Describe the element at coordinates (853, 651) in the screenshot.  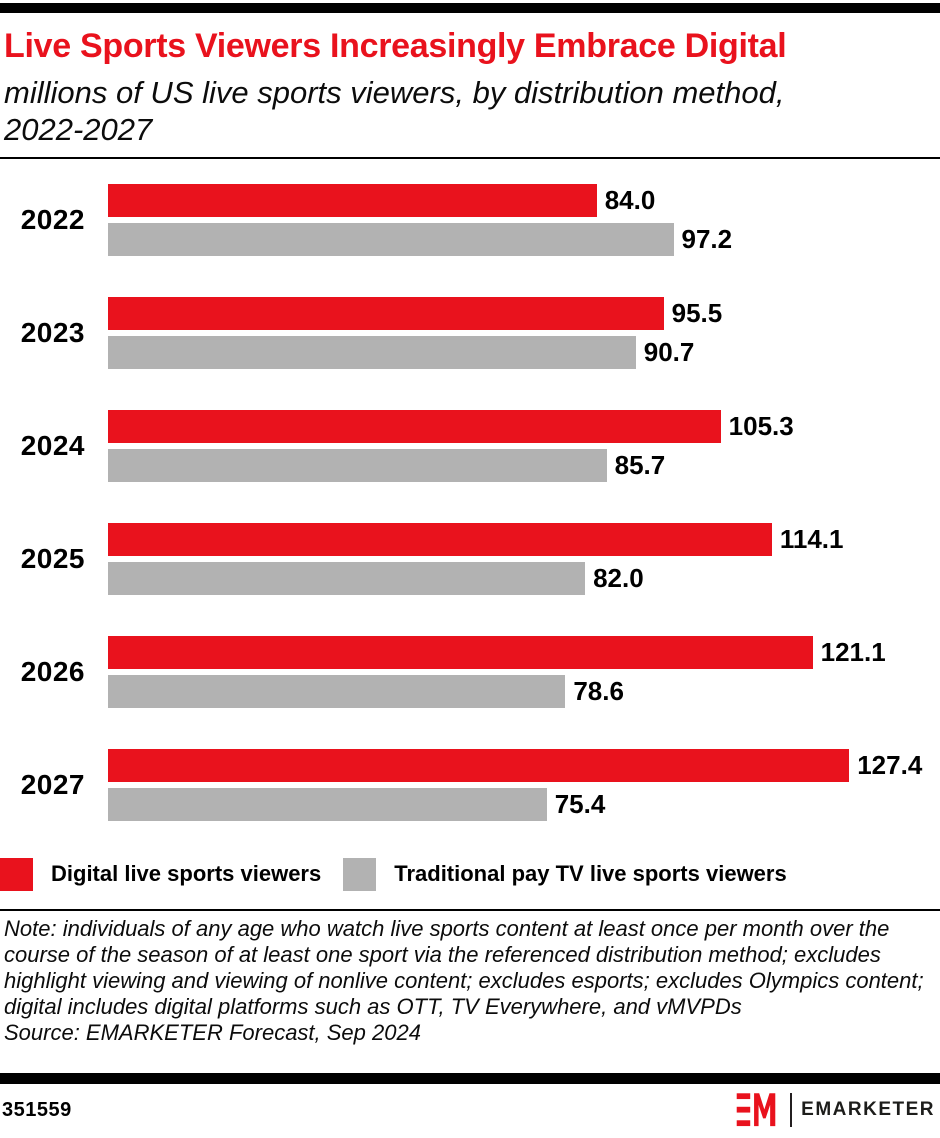
I see `digital-value-label: 121.1` at that location.